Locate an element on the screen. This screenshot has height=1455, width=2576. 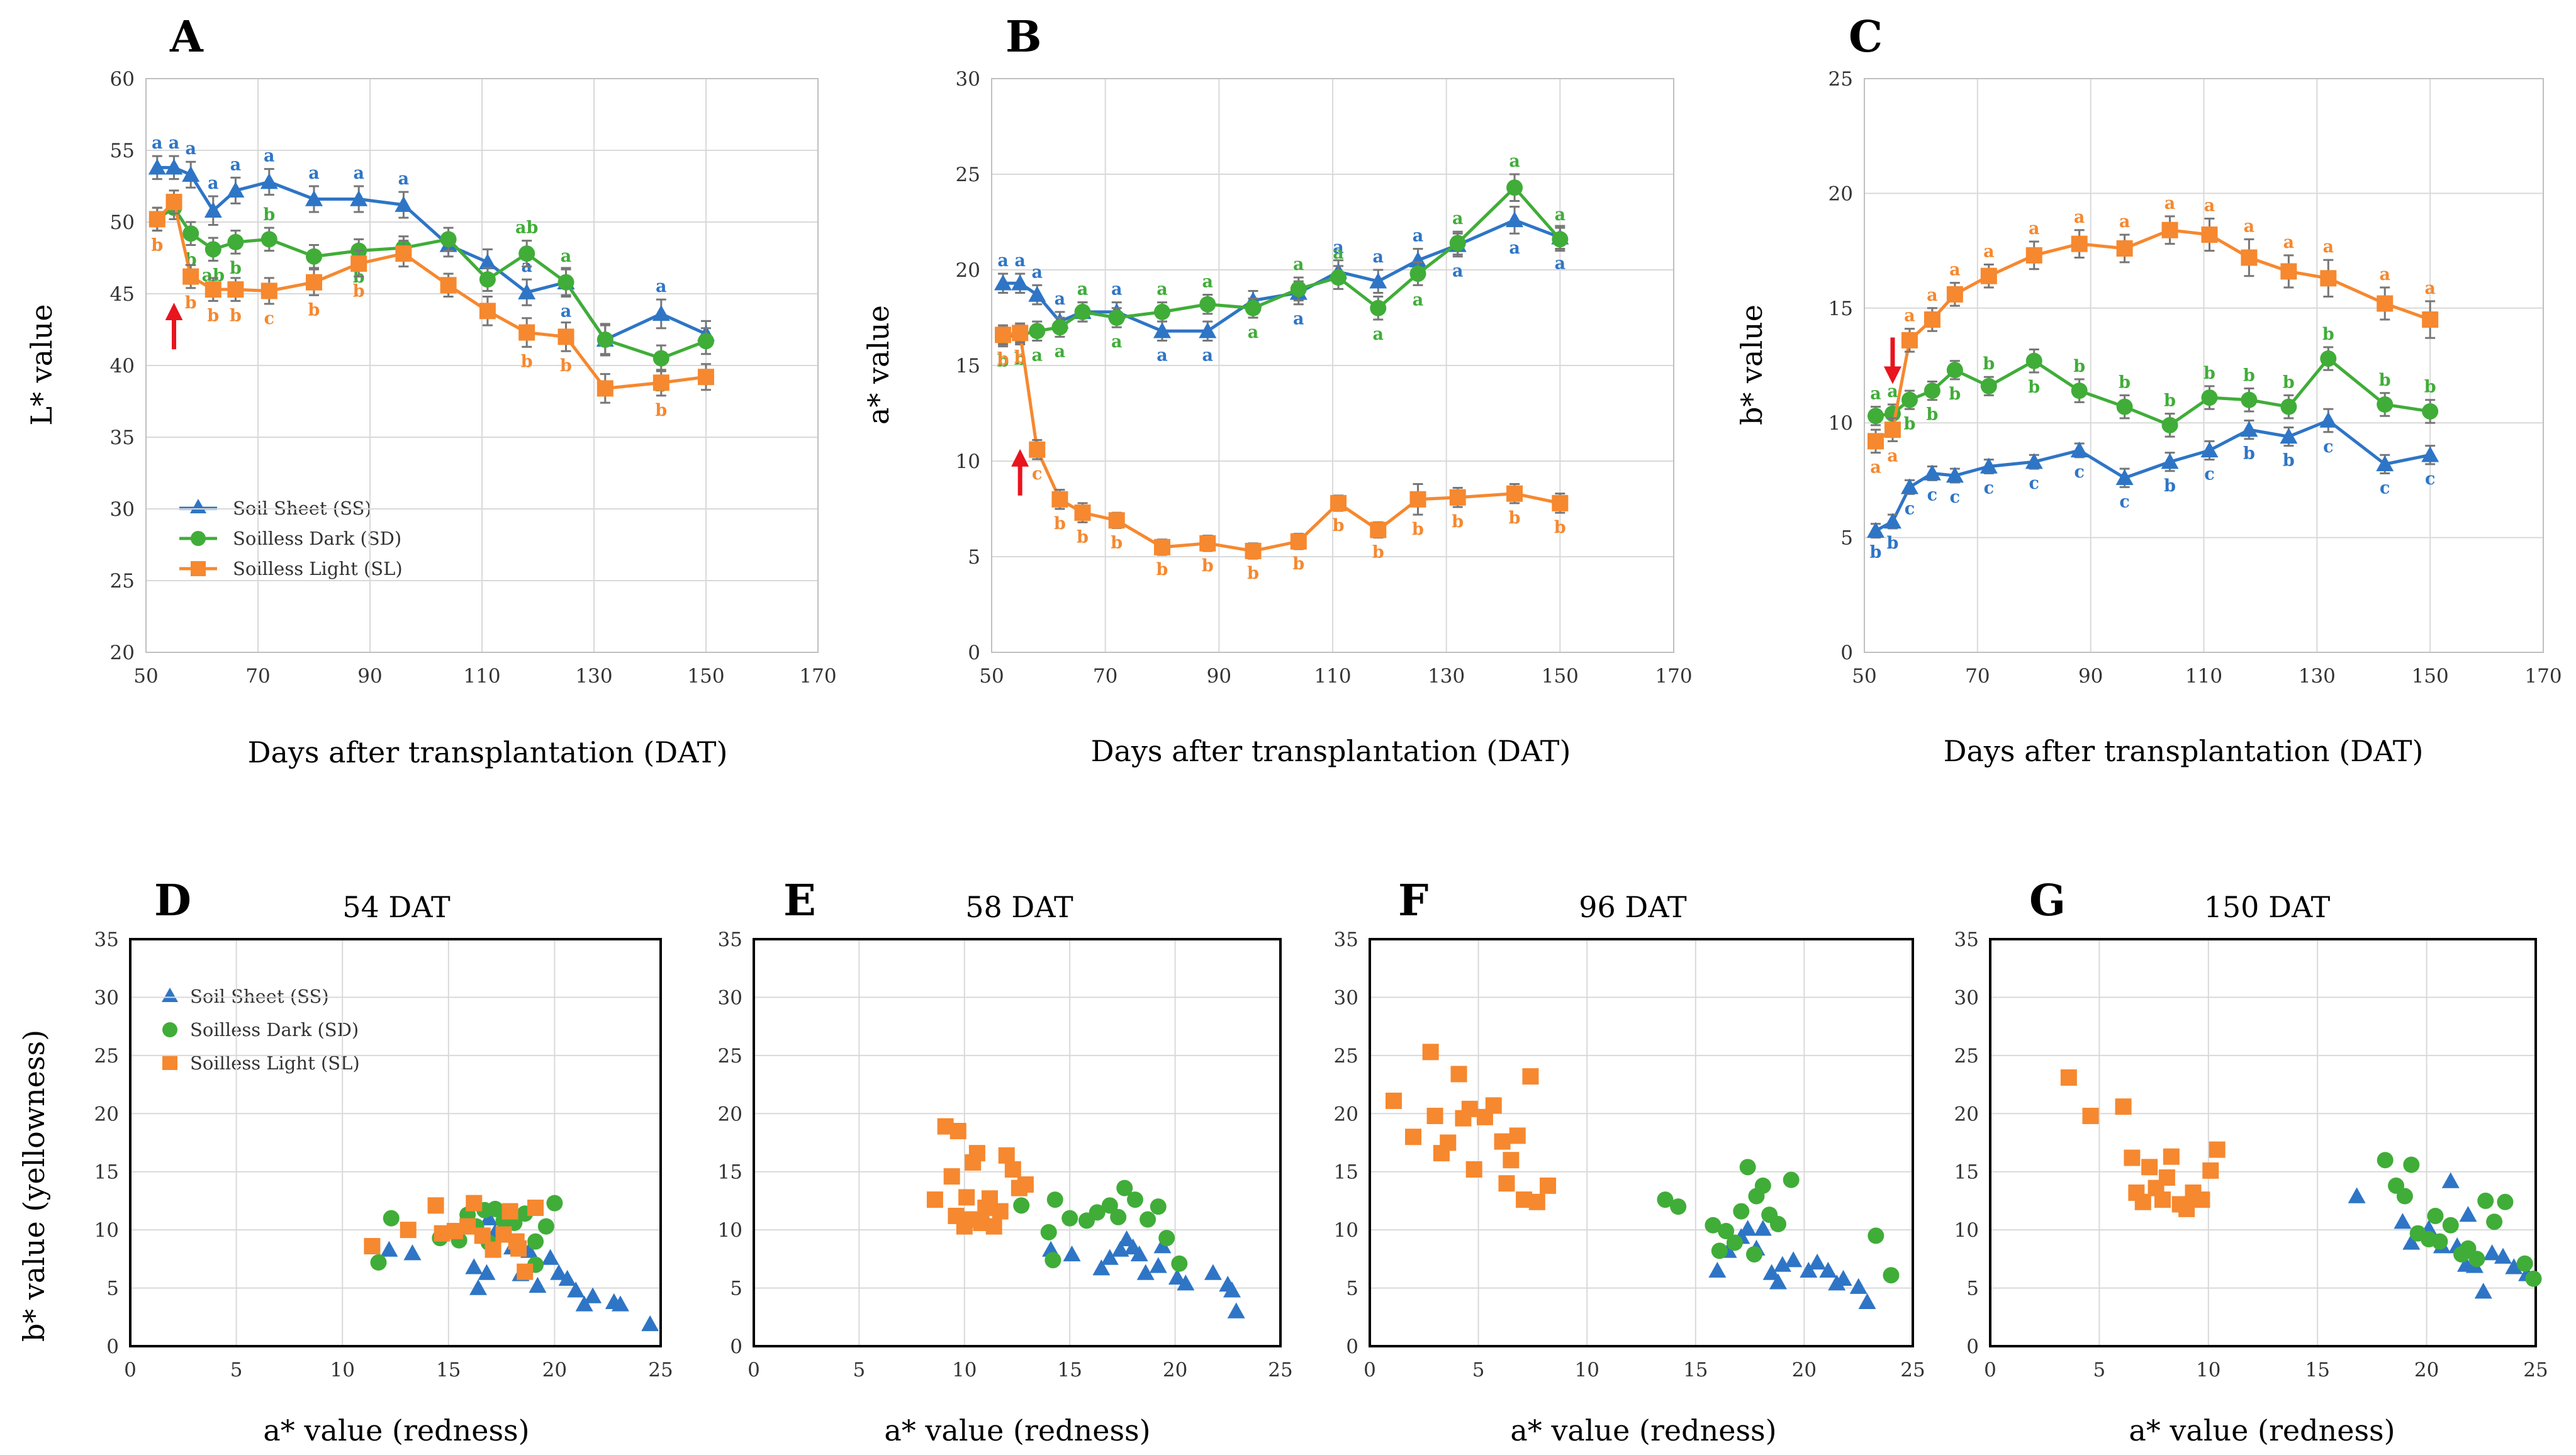
plot-frame is located at coordinates (395, 1142).